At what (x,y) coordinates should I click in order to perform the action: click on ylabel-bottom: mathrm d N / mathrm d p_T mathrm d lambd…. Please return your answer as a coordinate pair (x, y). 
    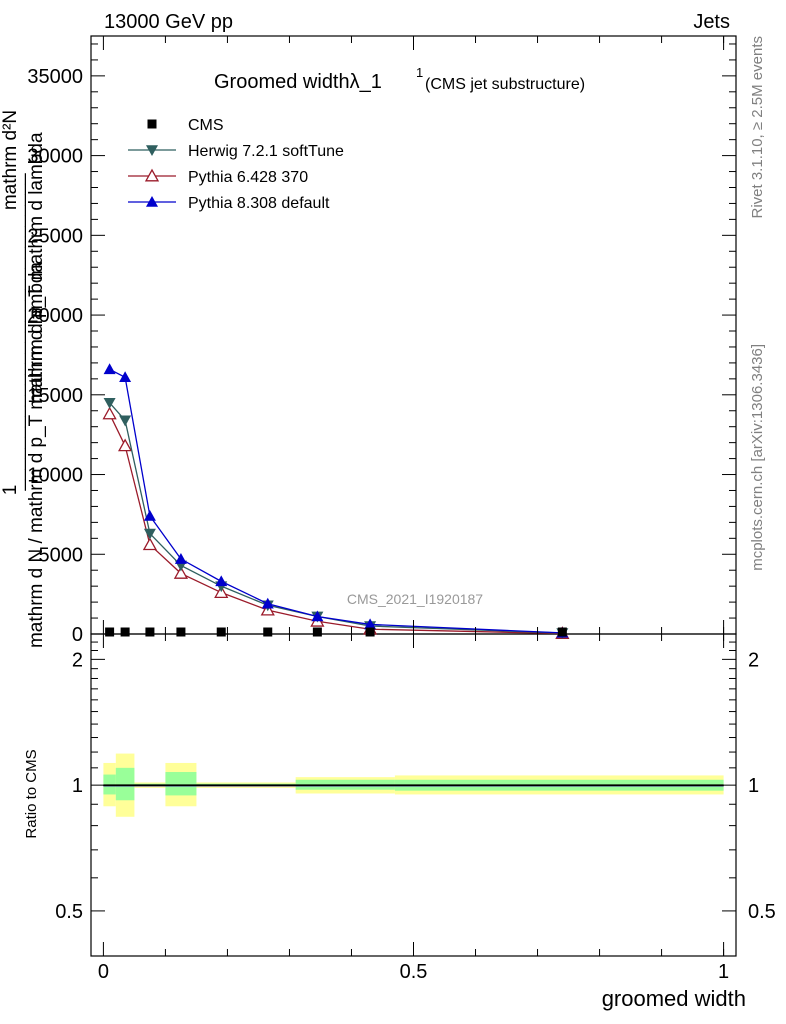
    Looking at the image, I should click on (36, 455).